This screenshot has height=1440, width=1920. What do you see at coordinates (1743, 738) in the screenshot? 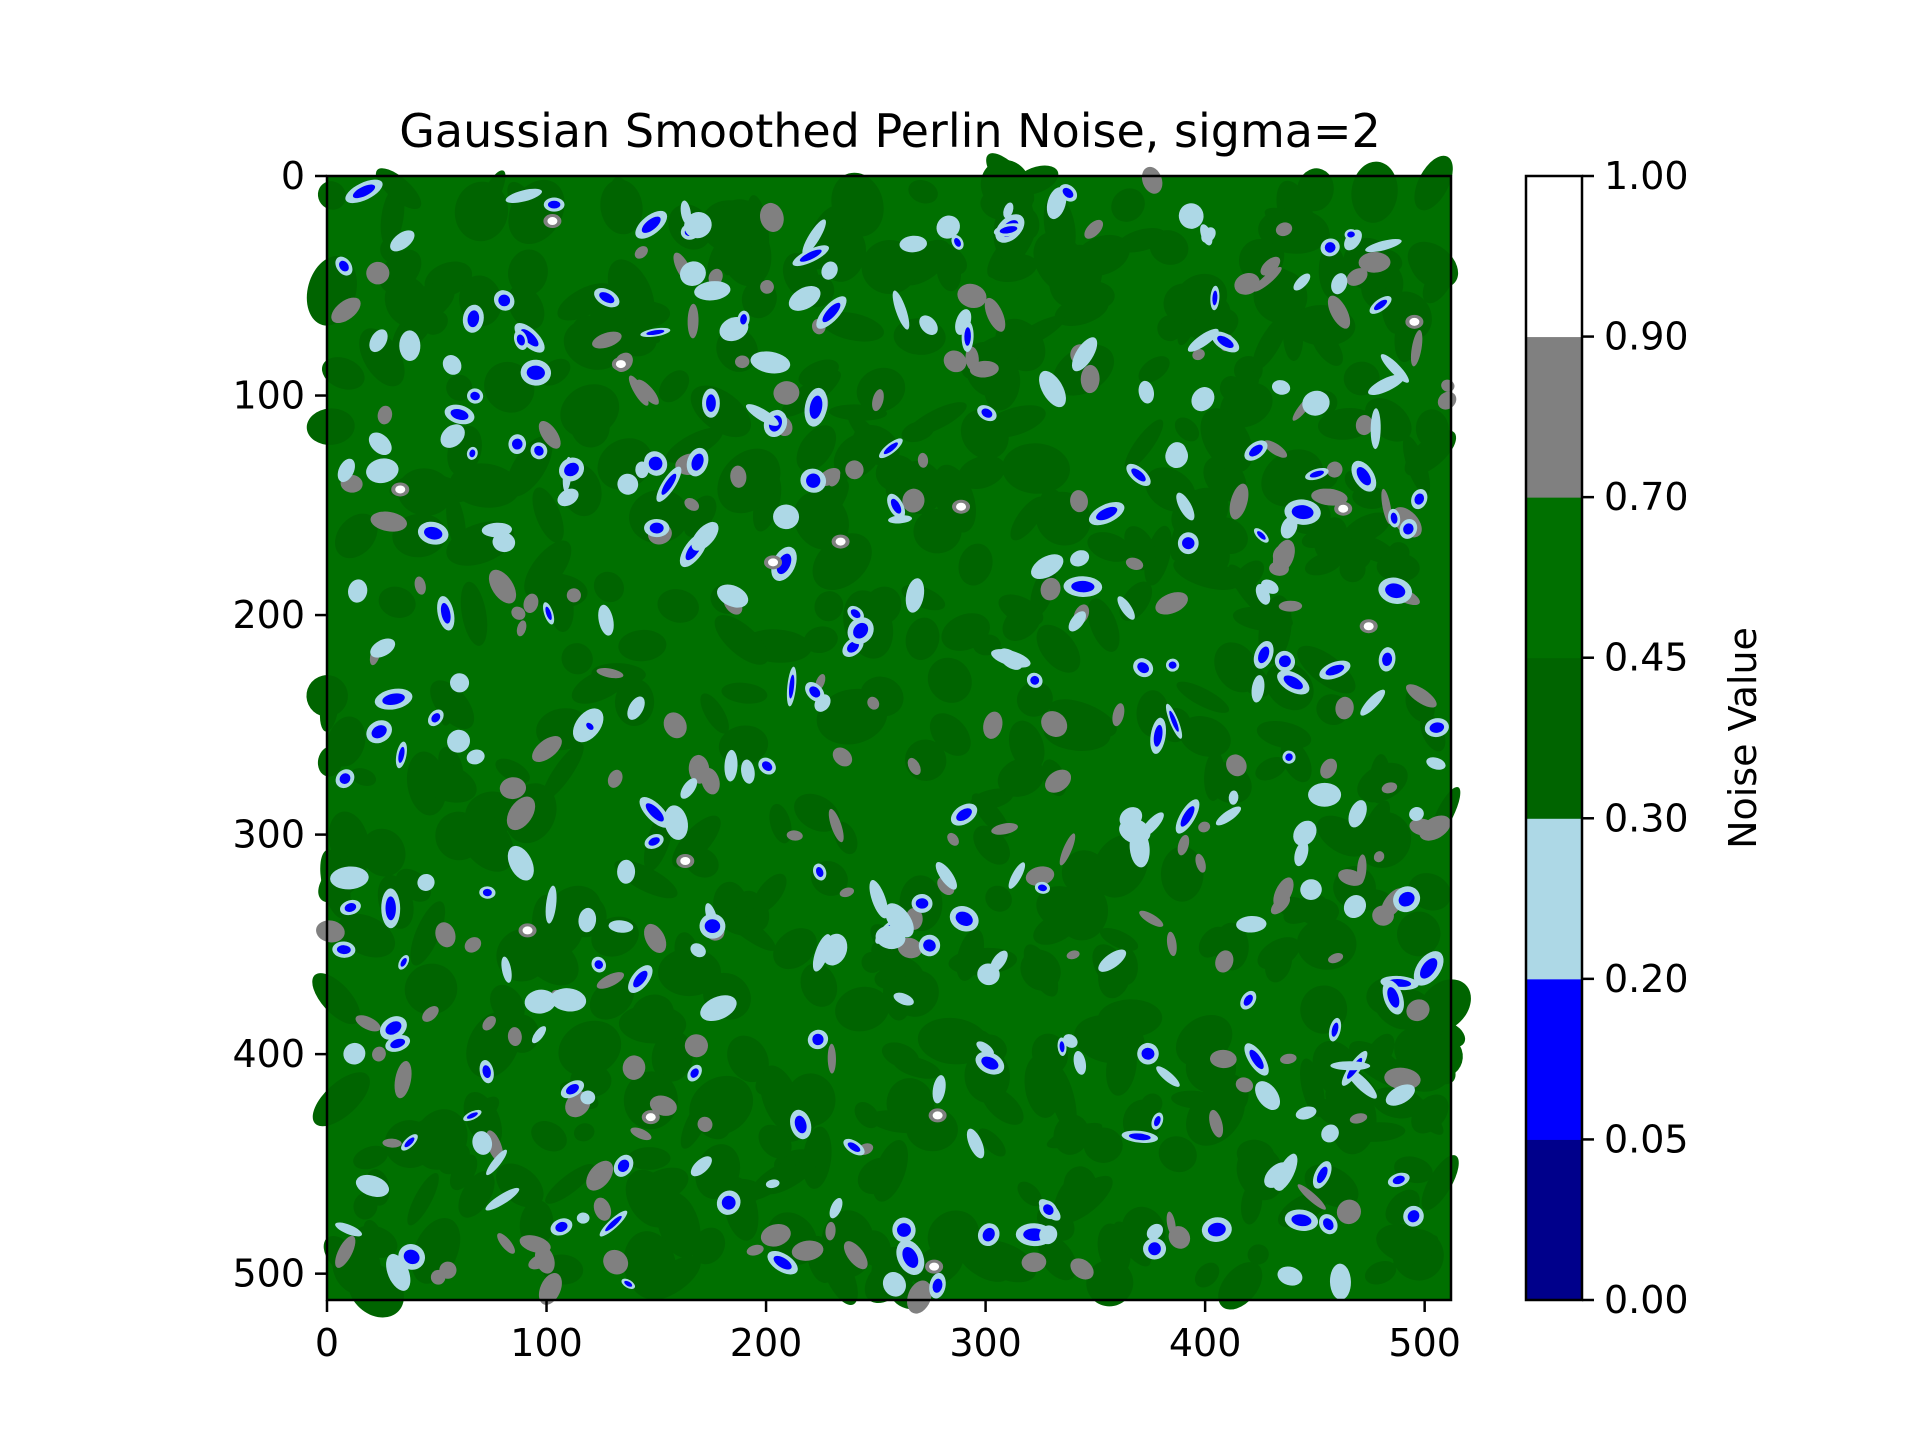
I see `colorbar-label: Noise Value` at bounding box center [1743, 738].